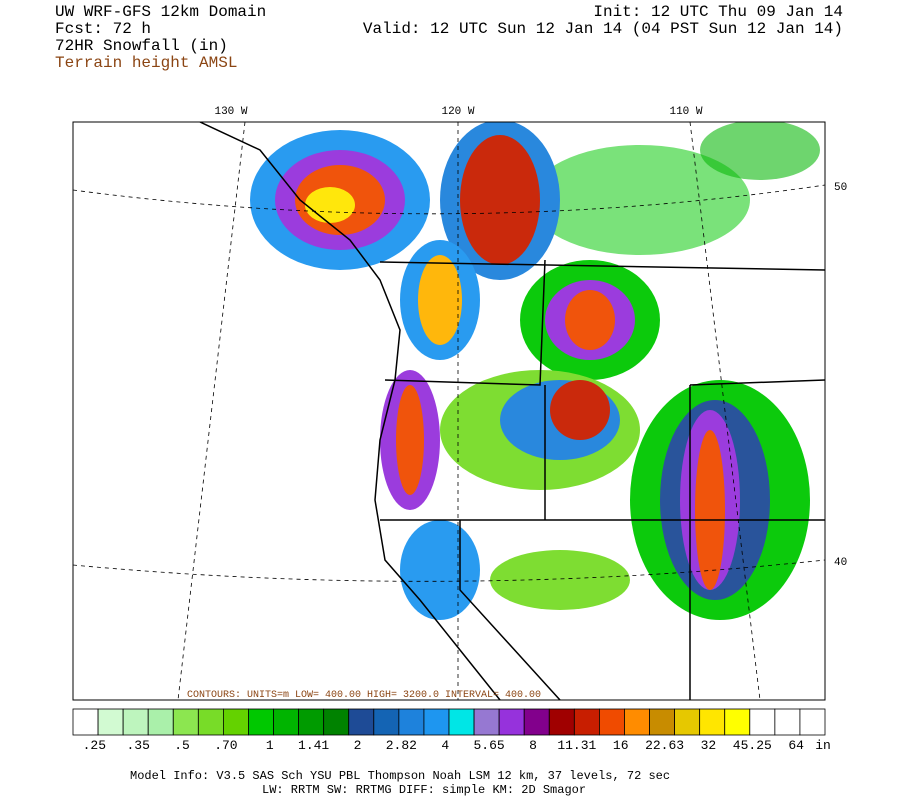  Describe the element at coordinates (796, 745) in the screenshot. I see `colorbar-label: 64` at that location.